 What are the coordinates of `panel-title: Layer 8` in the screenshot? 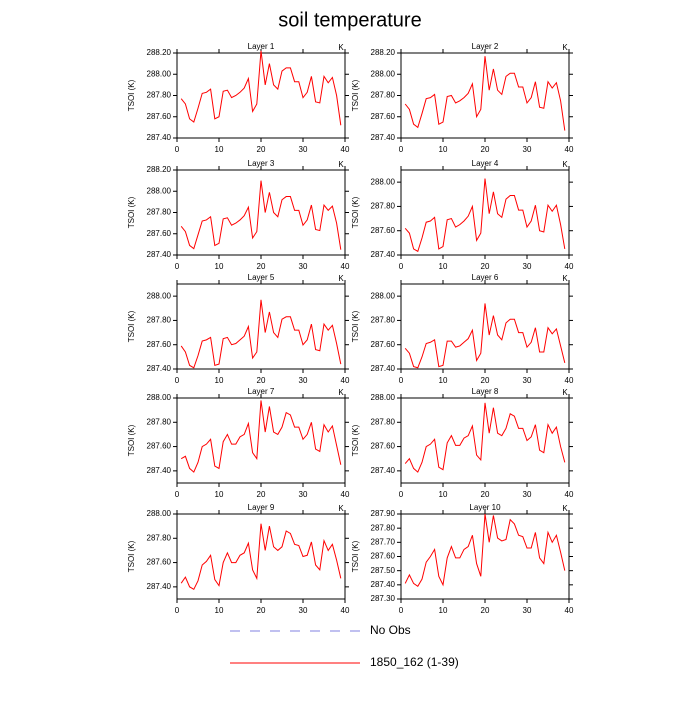 It's located at (485, 391).